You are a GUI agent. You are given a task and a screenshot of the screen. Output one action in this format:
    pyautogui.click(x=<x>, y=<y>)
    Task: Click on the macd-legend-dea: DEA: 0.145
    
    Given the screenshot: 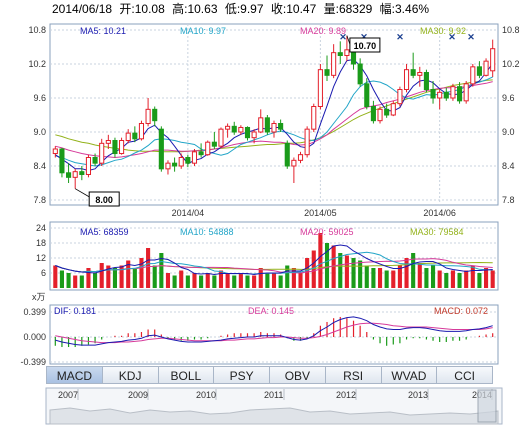 What is the action you would take?
    pyautogui.click(x=271, y=311)
    